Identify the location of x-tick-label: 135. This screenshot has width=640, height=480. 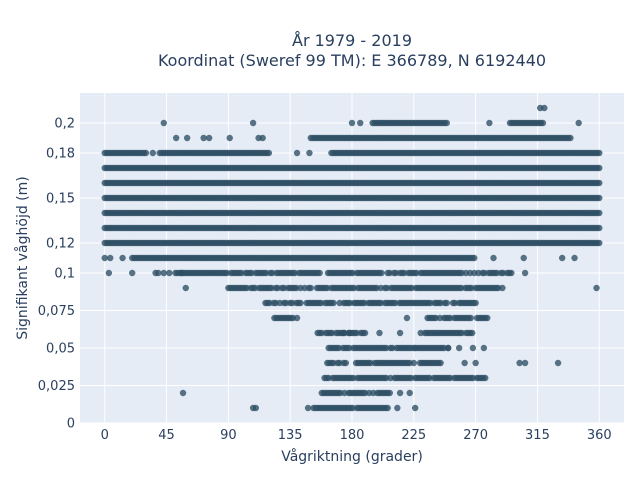
(290, 435).